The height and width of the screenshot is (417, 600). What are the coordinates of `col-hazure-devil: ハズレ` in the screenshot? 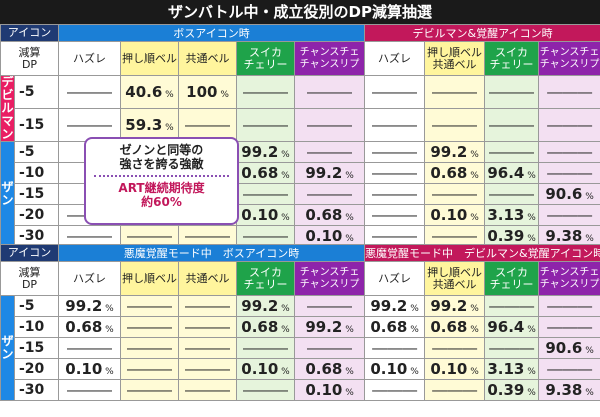 It's located at (395, 58).